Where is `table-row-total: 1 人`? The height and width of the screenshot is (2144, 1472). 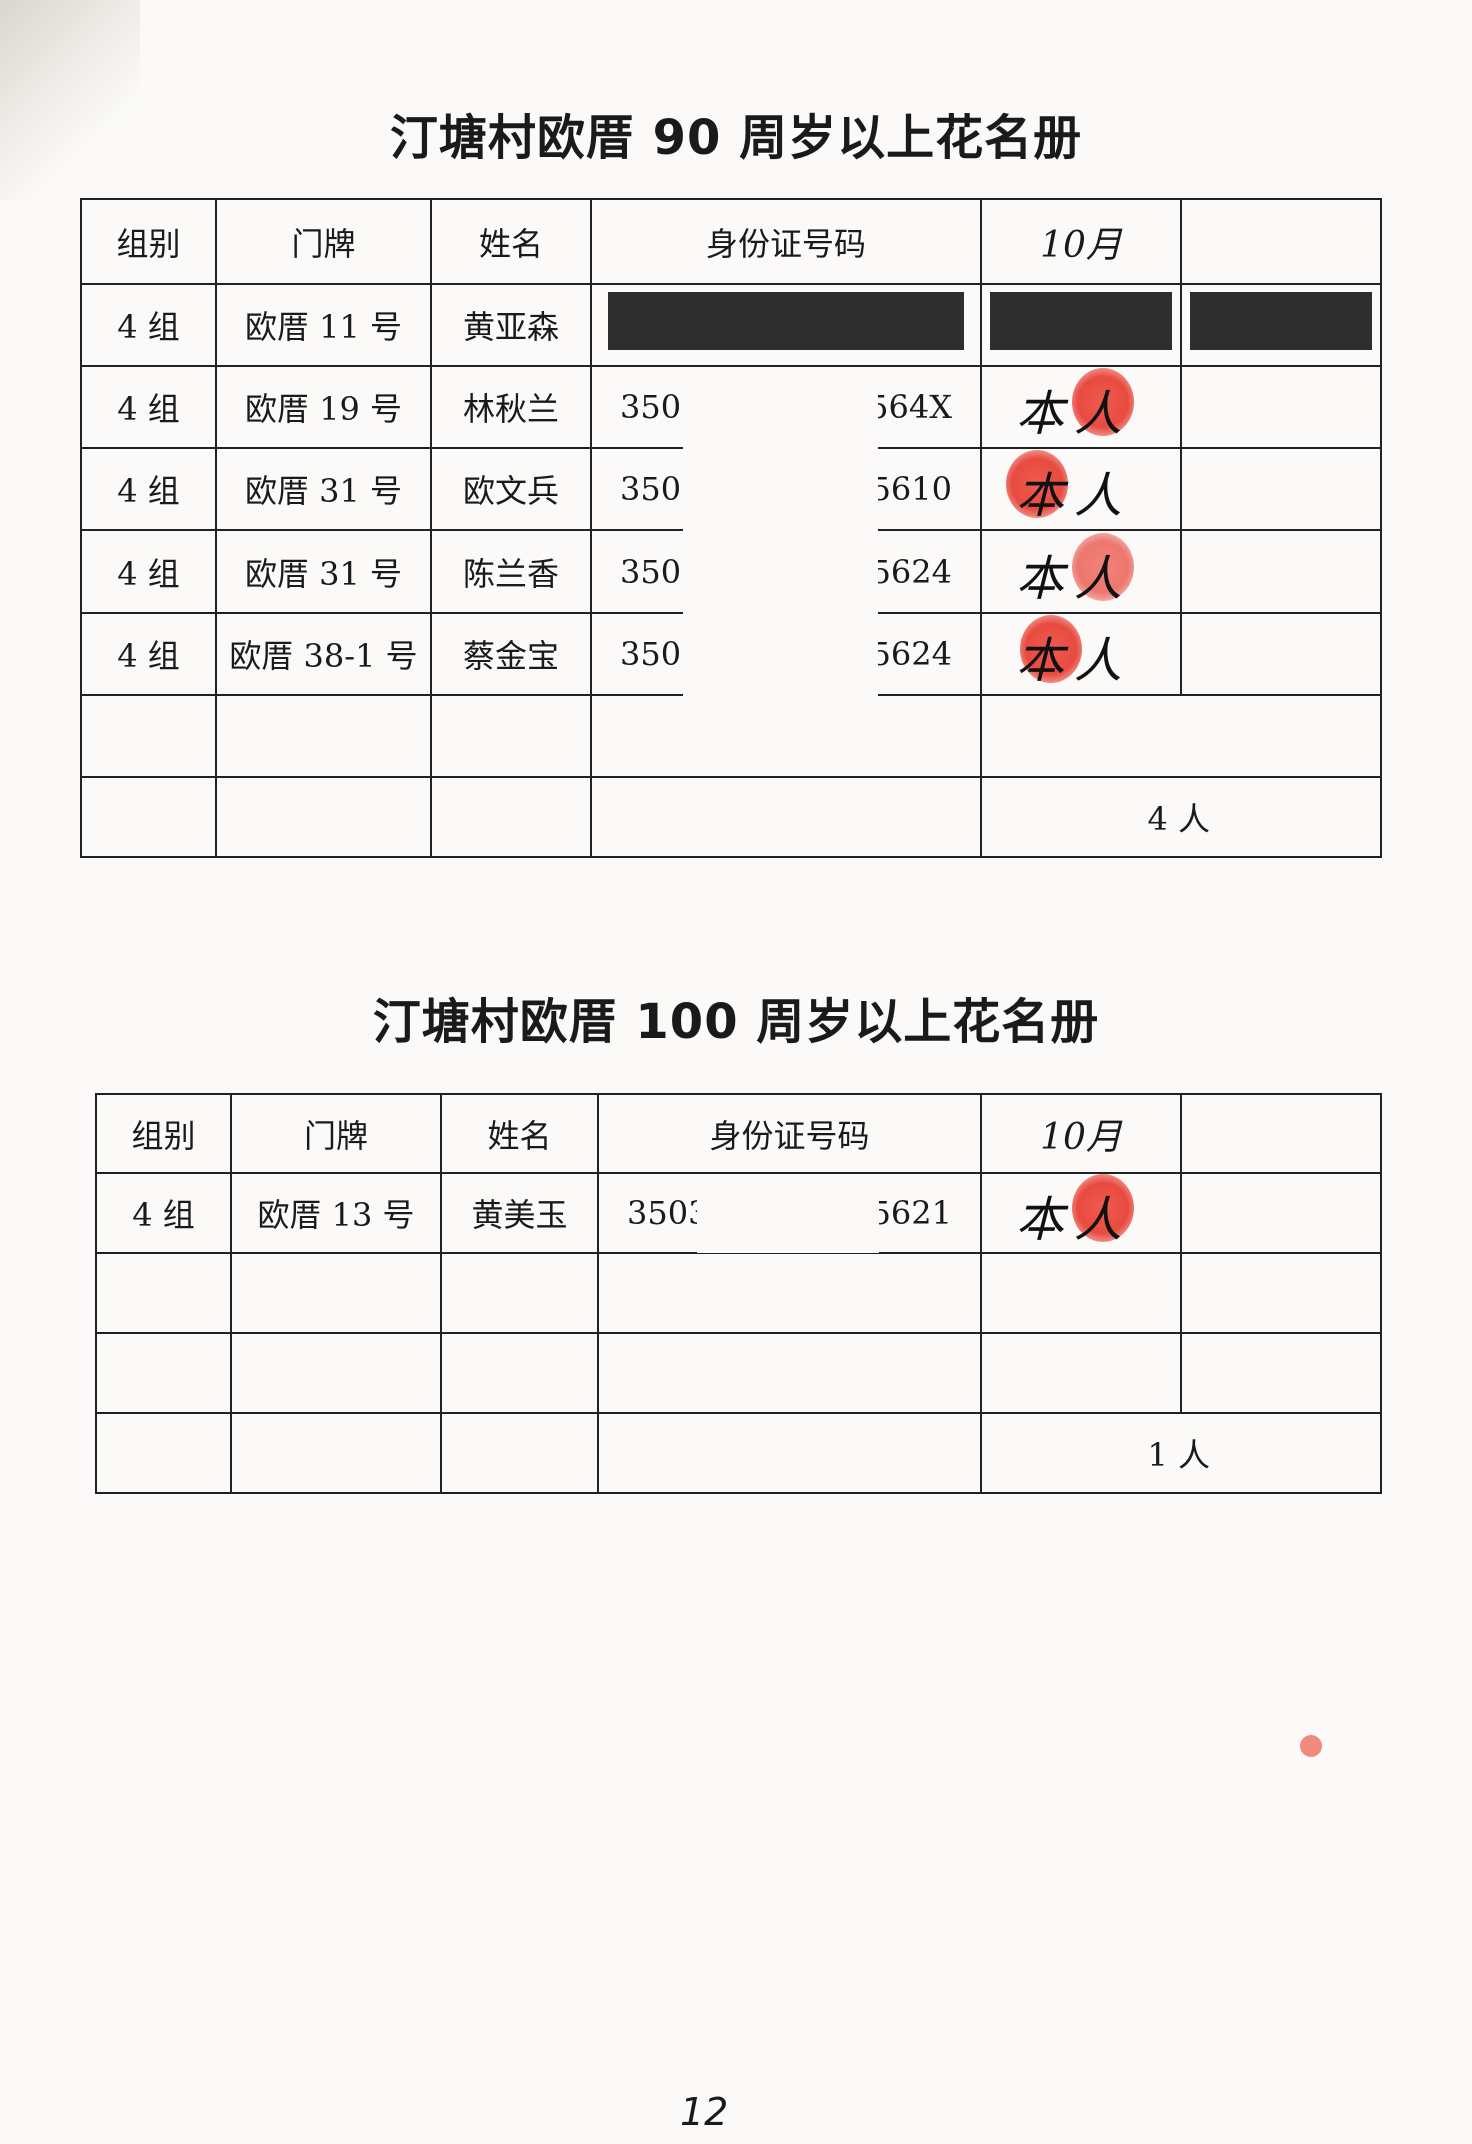 table-row-total: 1 人 is located at coordinates (738, 1453).